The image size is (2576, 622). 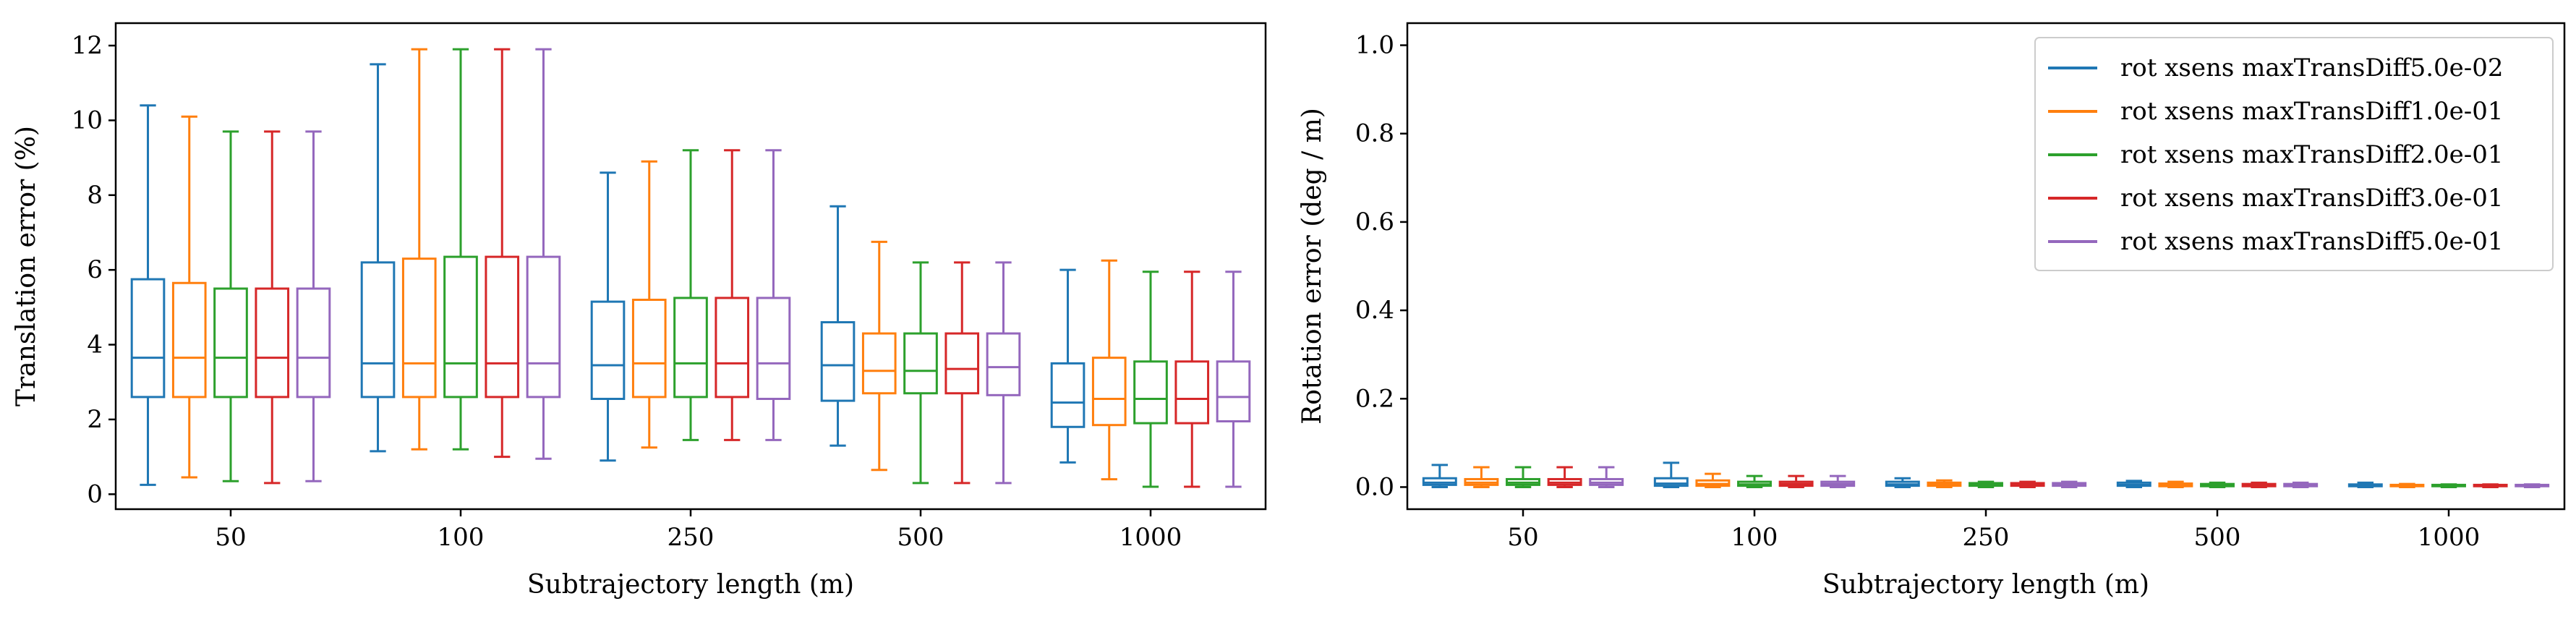 What do you see at coordinates (1312, 266) in the screenshot?
I see `y-axis-label: Rotation error (deg / m)` at bounding box center [1312, 266].